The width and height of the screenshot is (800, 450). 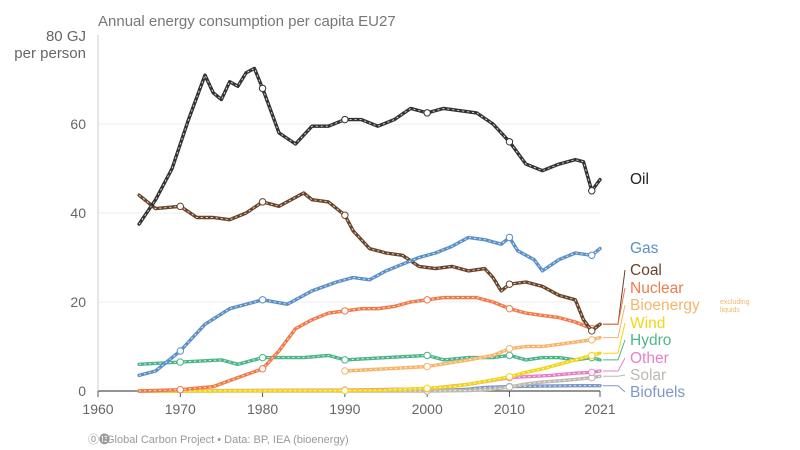 I want to click on x-tick-label: 2021, so click(x=599, y=409).